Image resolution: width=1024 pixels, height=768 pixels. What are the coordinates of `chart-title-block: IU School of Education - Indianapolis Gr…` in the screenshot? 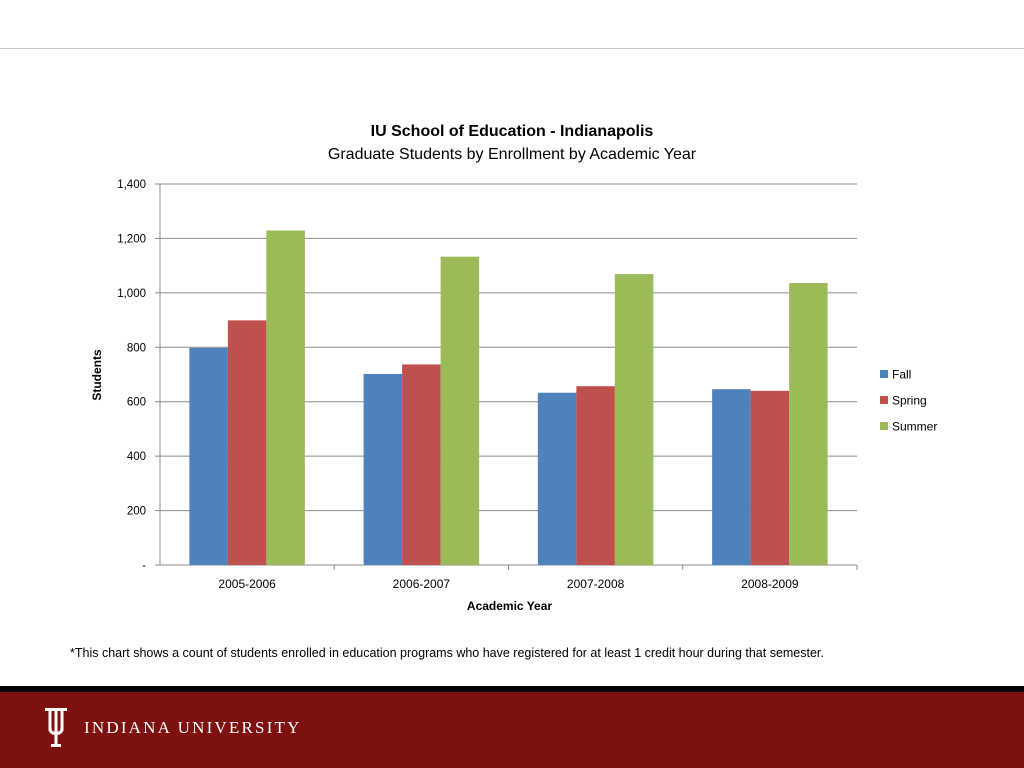 It's located at (512, 143).